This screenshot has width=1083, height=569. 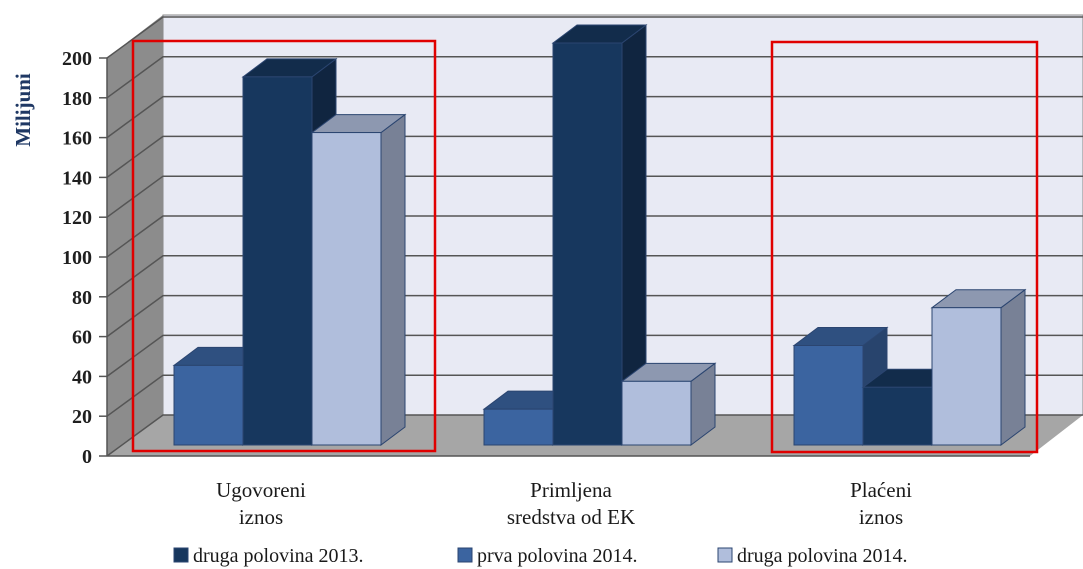 I want to click on y-tick-label: 180, so click(x=77, y=99).